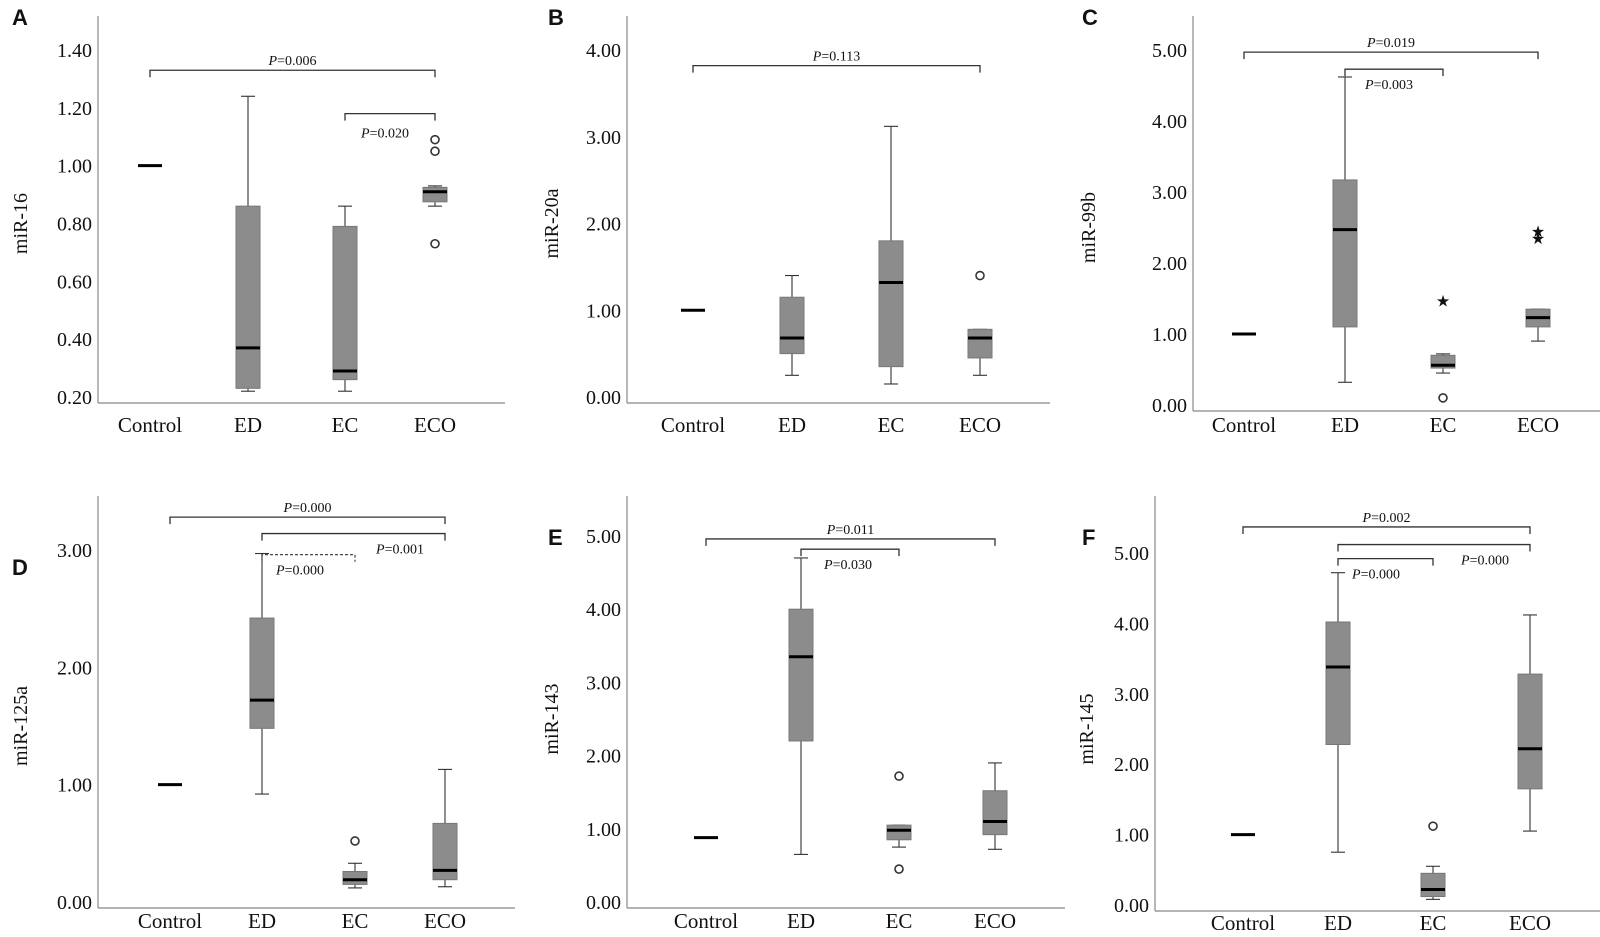  I want to click on p-value-label: P=0.019, so click(1390, 43).